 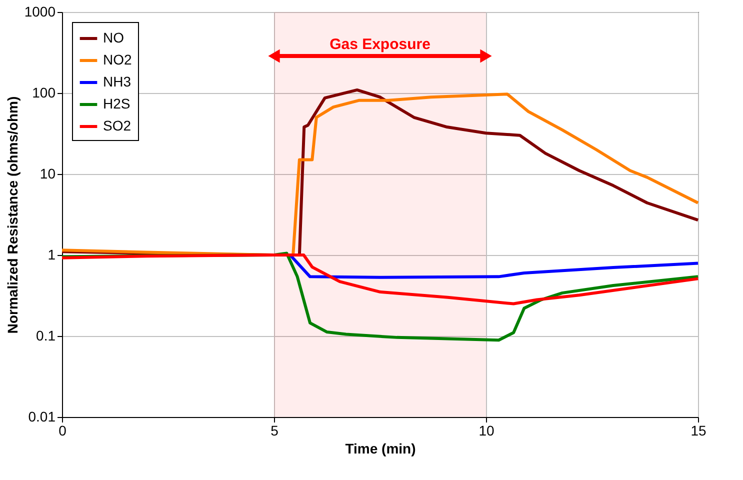 What do you see at coordinates (12, 215) in the screenshot?
I see `y-axis-title: Normalized Resistance (ohms/ohm)` at bounding box center [12, 215].